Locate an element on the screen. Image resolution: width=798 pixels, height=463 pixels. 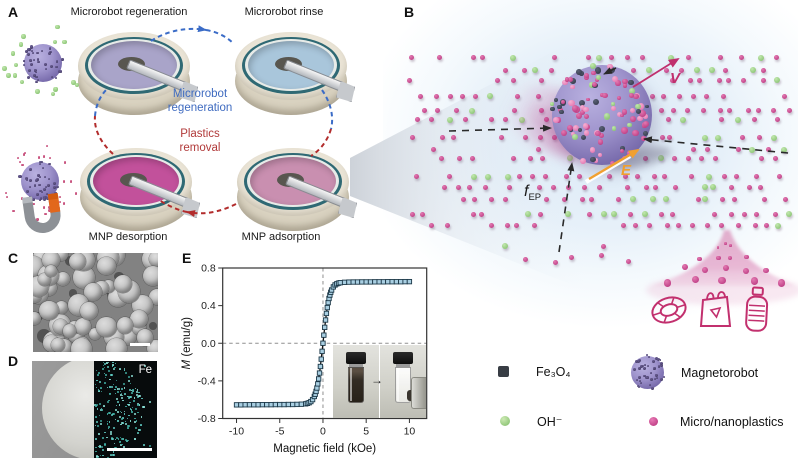
panel-a-label: A is located at coordinates (13, 12).